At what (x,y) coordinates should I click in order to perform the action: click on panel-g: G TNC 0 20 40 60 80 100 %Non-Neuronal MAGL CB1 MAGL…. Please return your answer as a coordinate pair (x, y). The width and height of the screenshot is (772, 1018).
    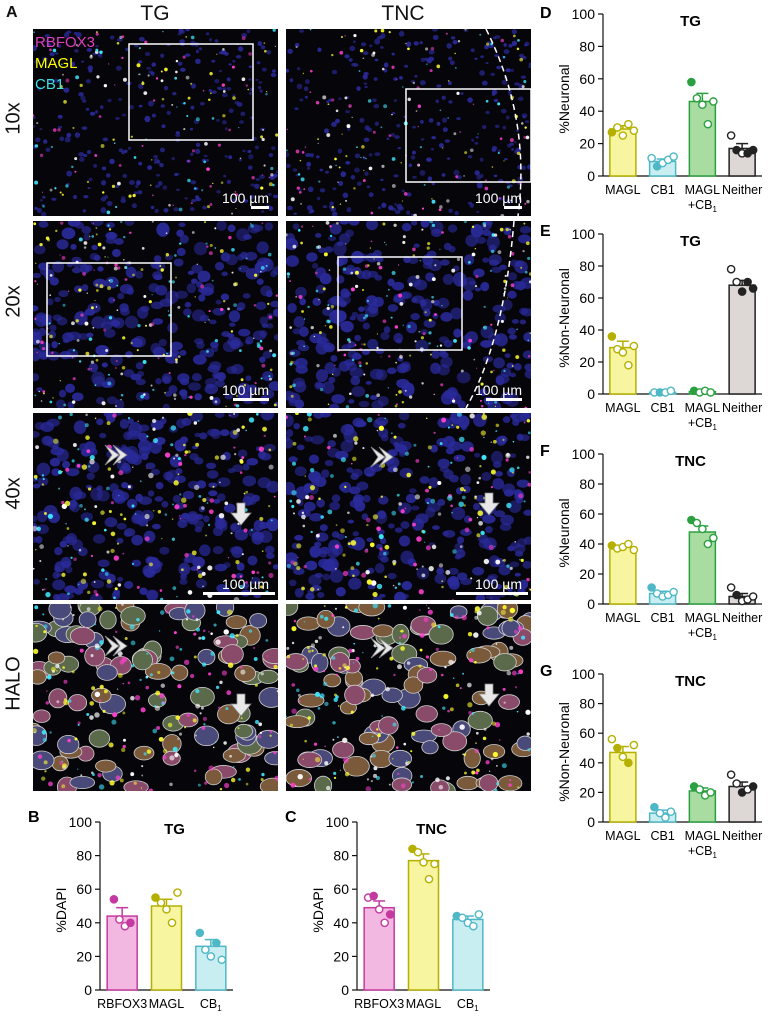
    Looking at the image, I should click on (655, 769).